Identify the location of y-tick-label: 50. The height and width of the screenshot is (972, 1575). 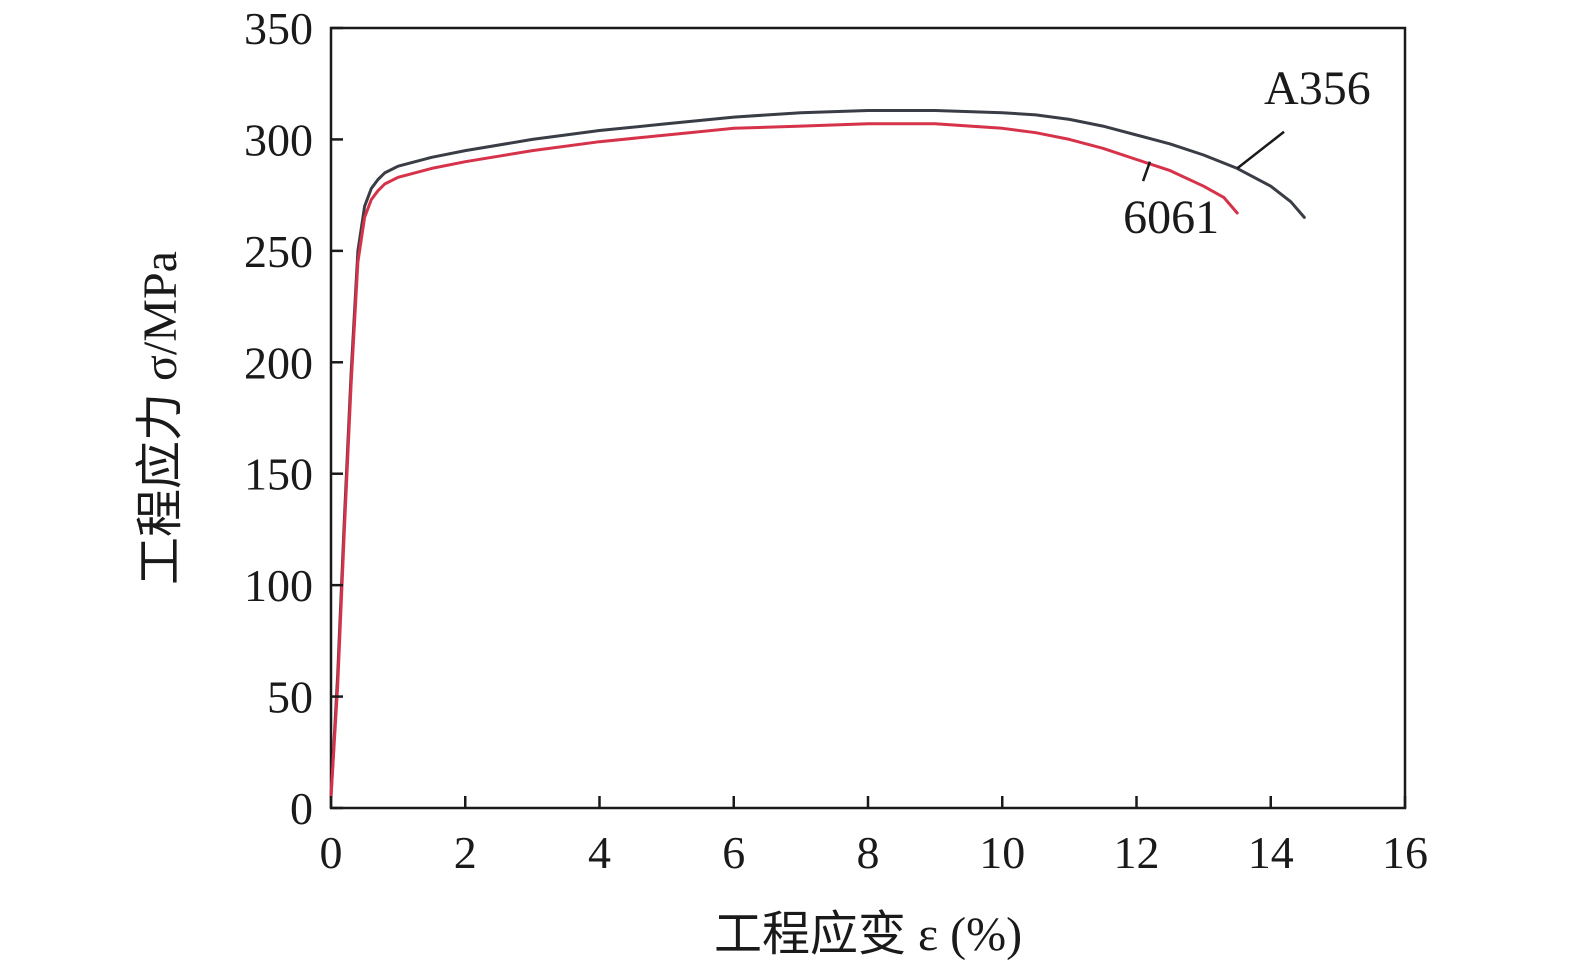
(290, 697).